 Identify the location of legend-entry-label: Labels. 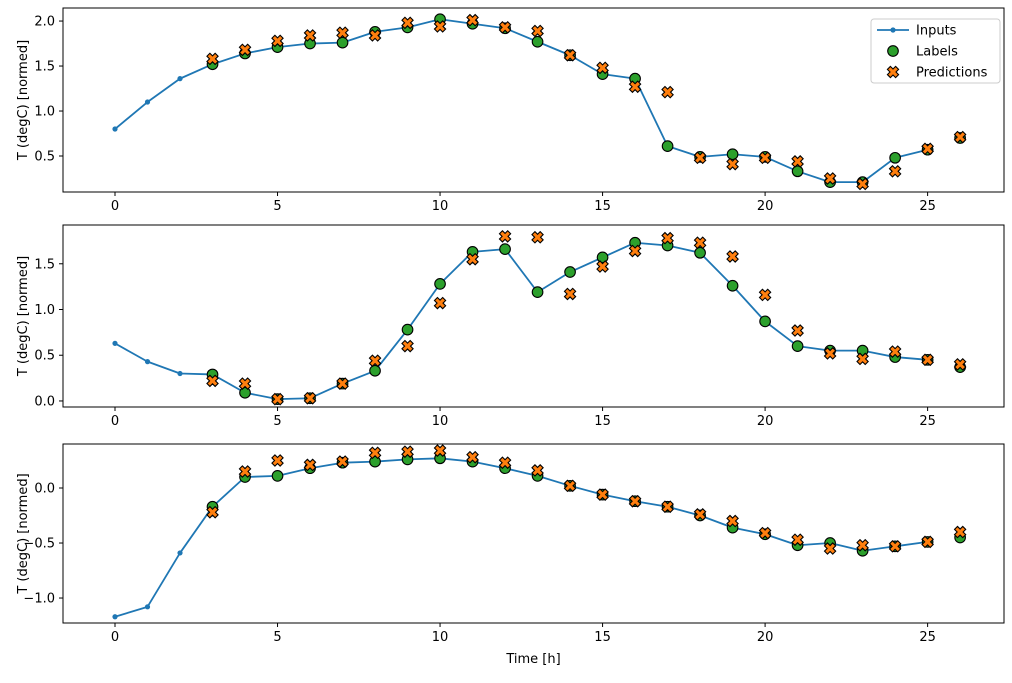
(937, 52).